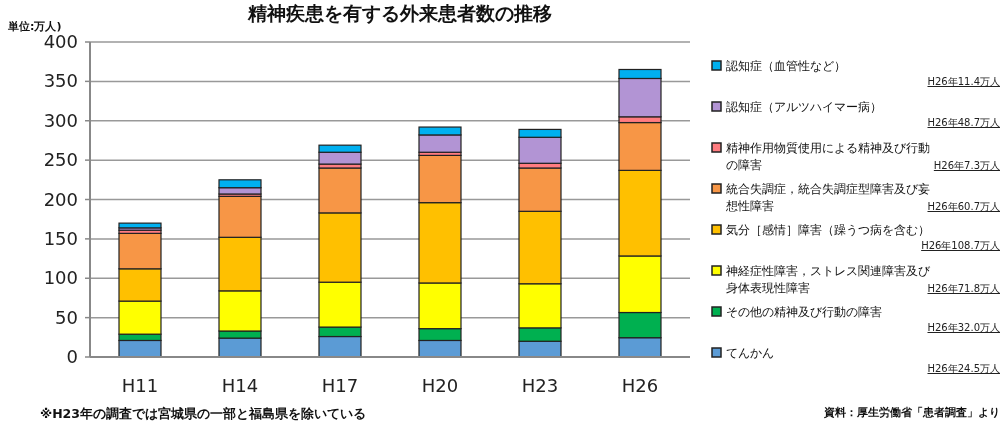  Describe the element at coordinates (60, 199) in the screenshot. I see `y-tick-label: 200` at that location.